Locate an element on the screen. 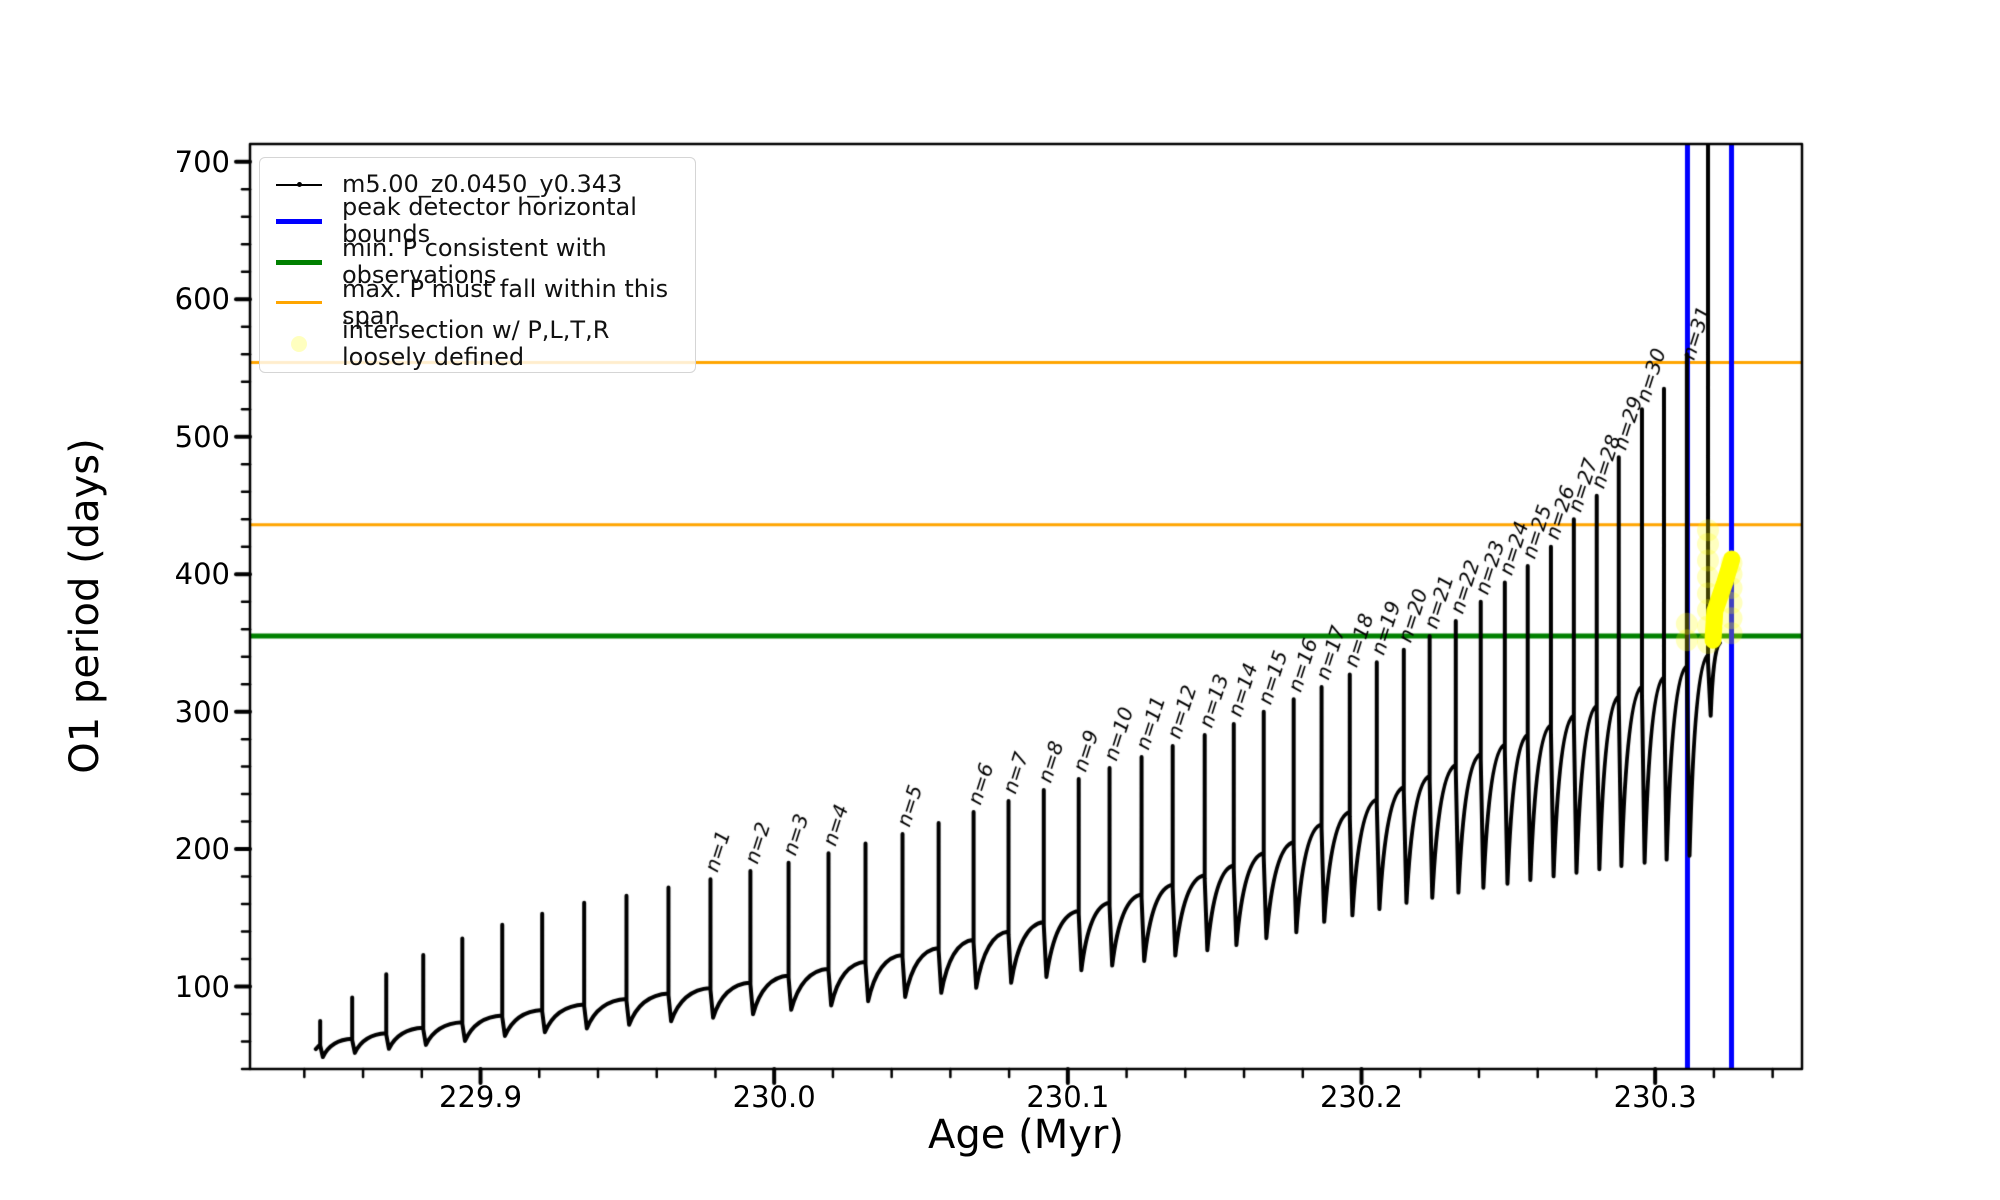 This screenshot has width=2000, height=1200. y-axis-label: O1 period (days) is located at coordinates (85, 606).